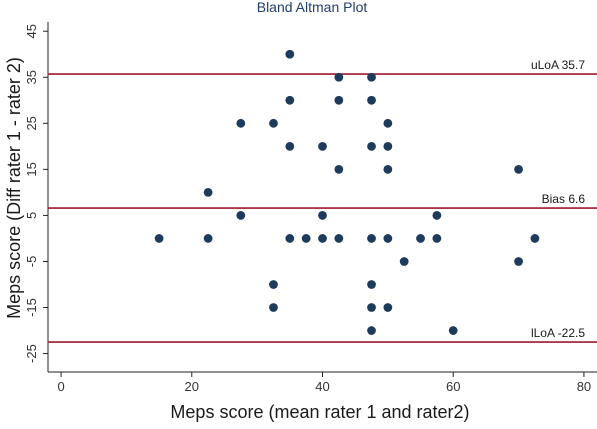 This screenshot has height=429, width=597. What do you see at coordinates (31, 307) in the screenshot?
I see `y-tick-label: -15` at bounding box center [31, 307].